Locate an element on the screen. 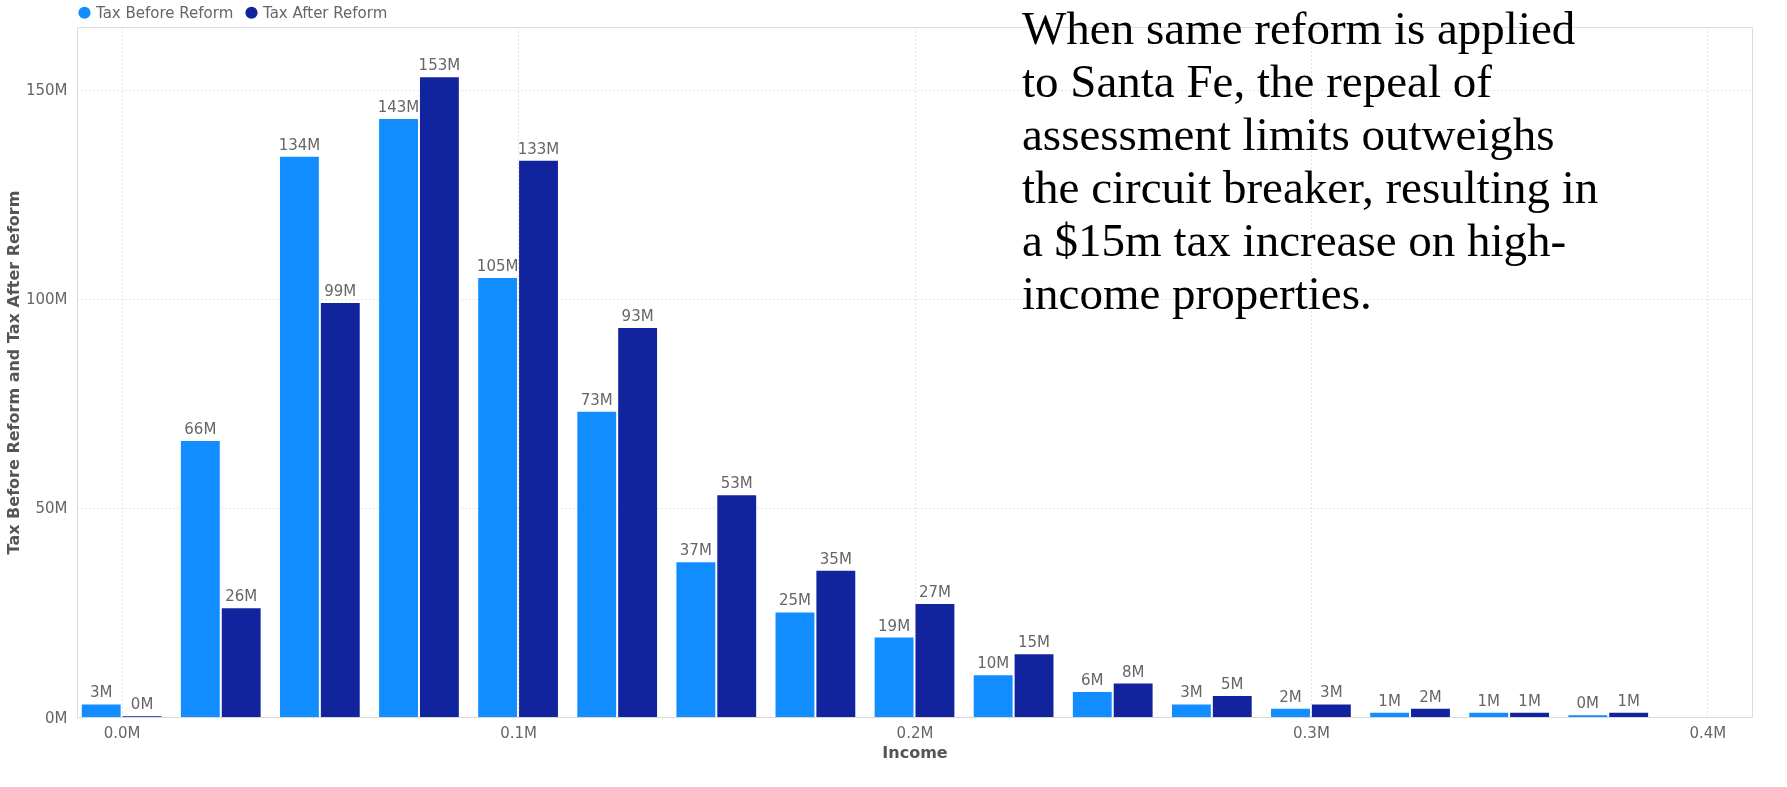 This screenshot has height=787, width=1787. data-label: 93M is located at coordinates (637, 316).